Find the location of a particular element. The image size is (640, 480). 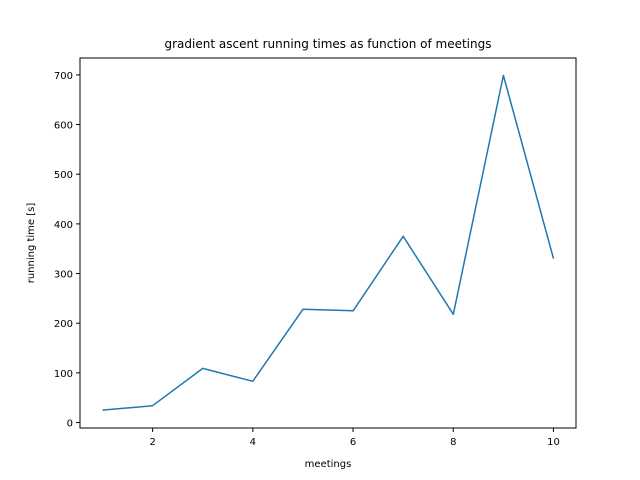

y-tick-label: 0 is located at coordinates (70, 424).